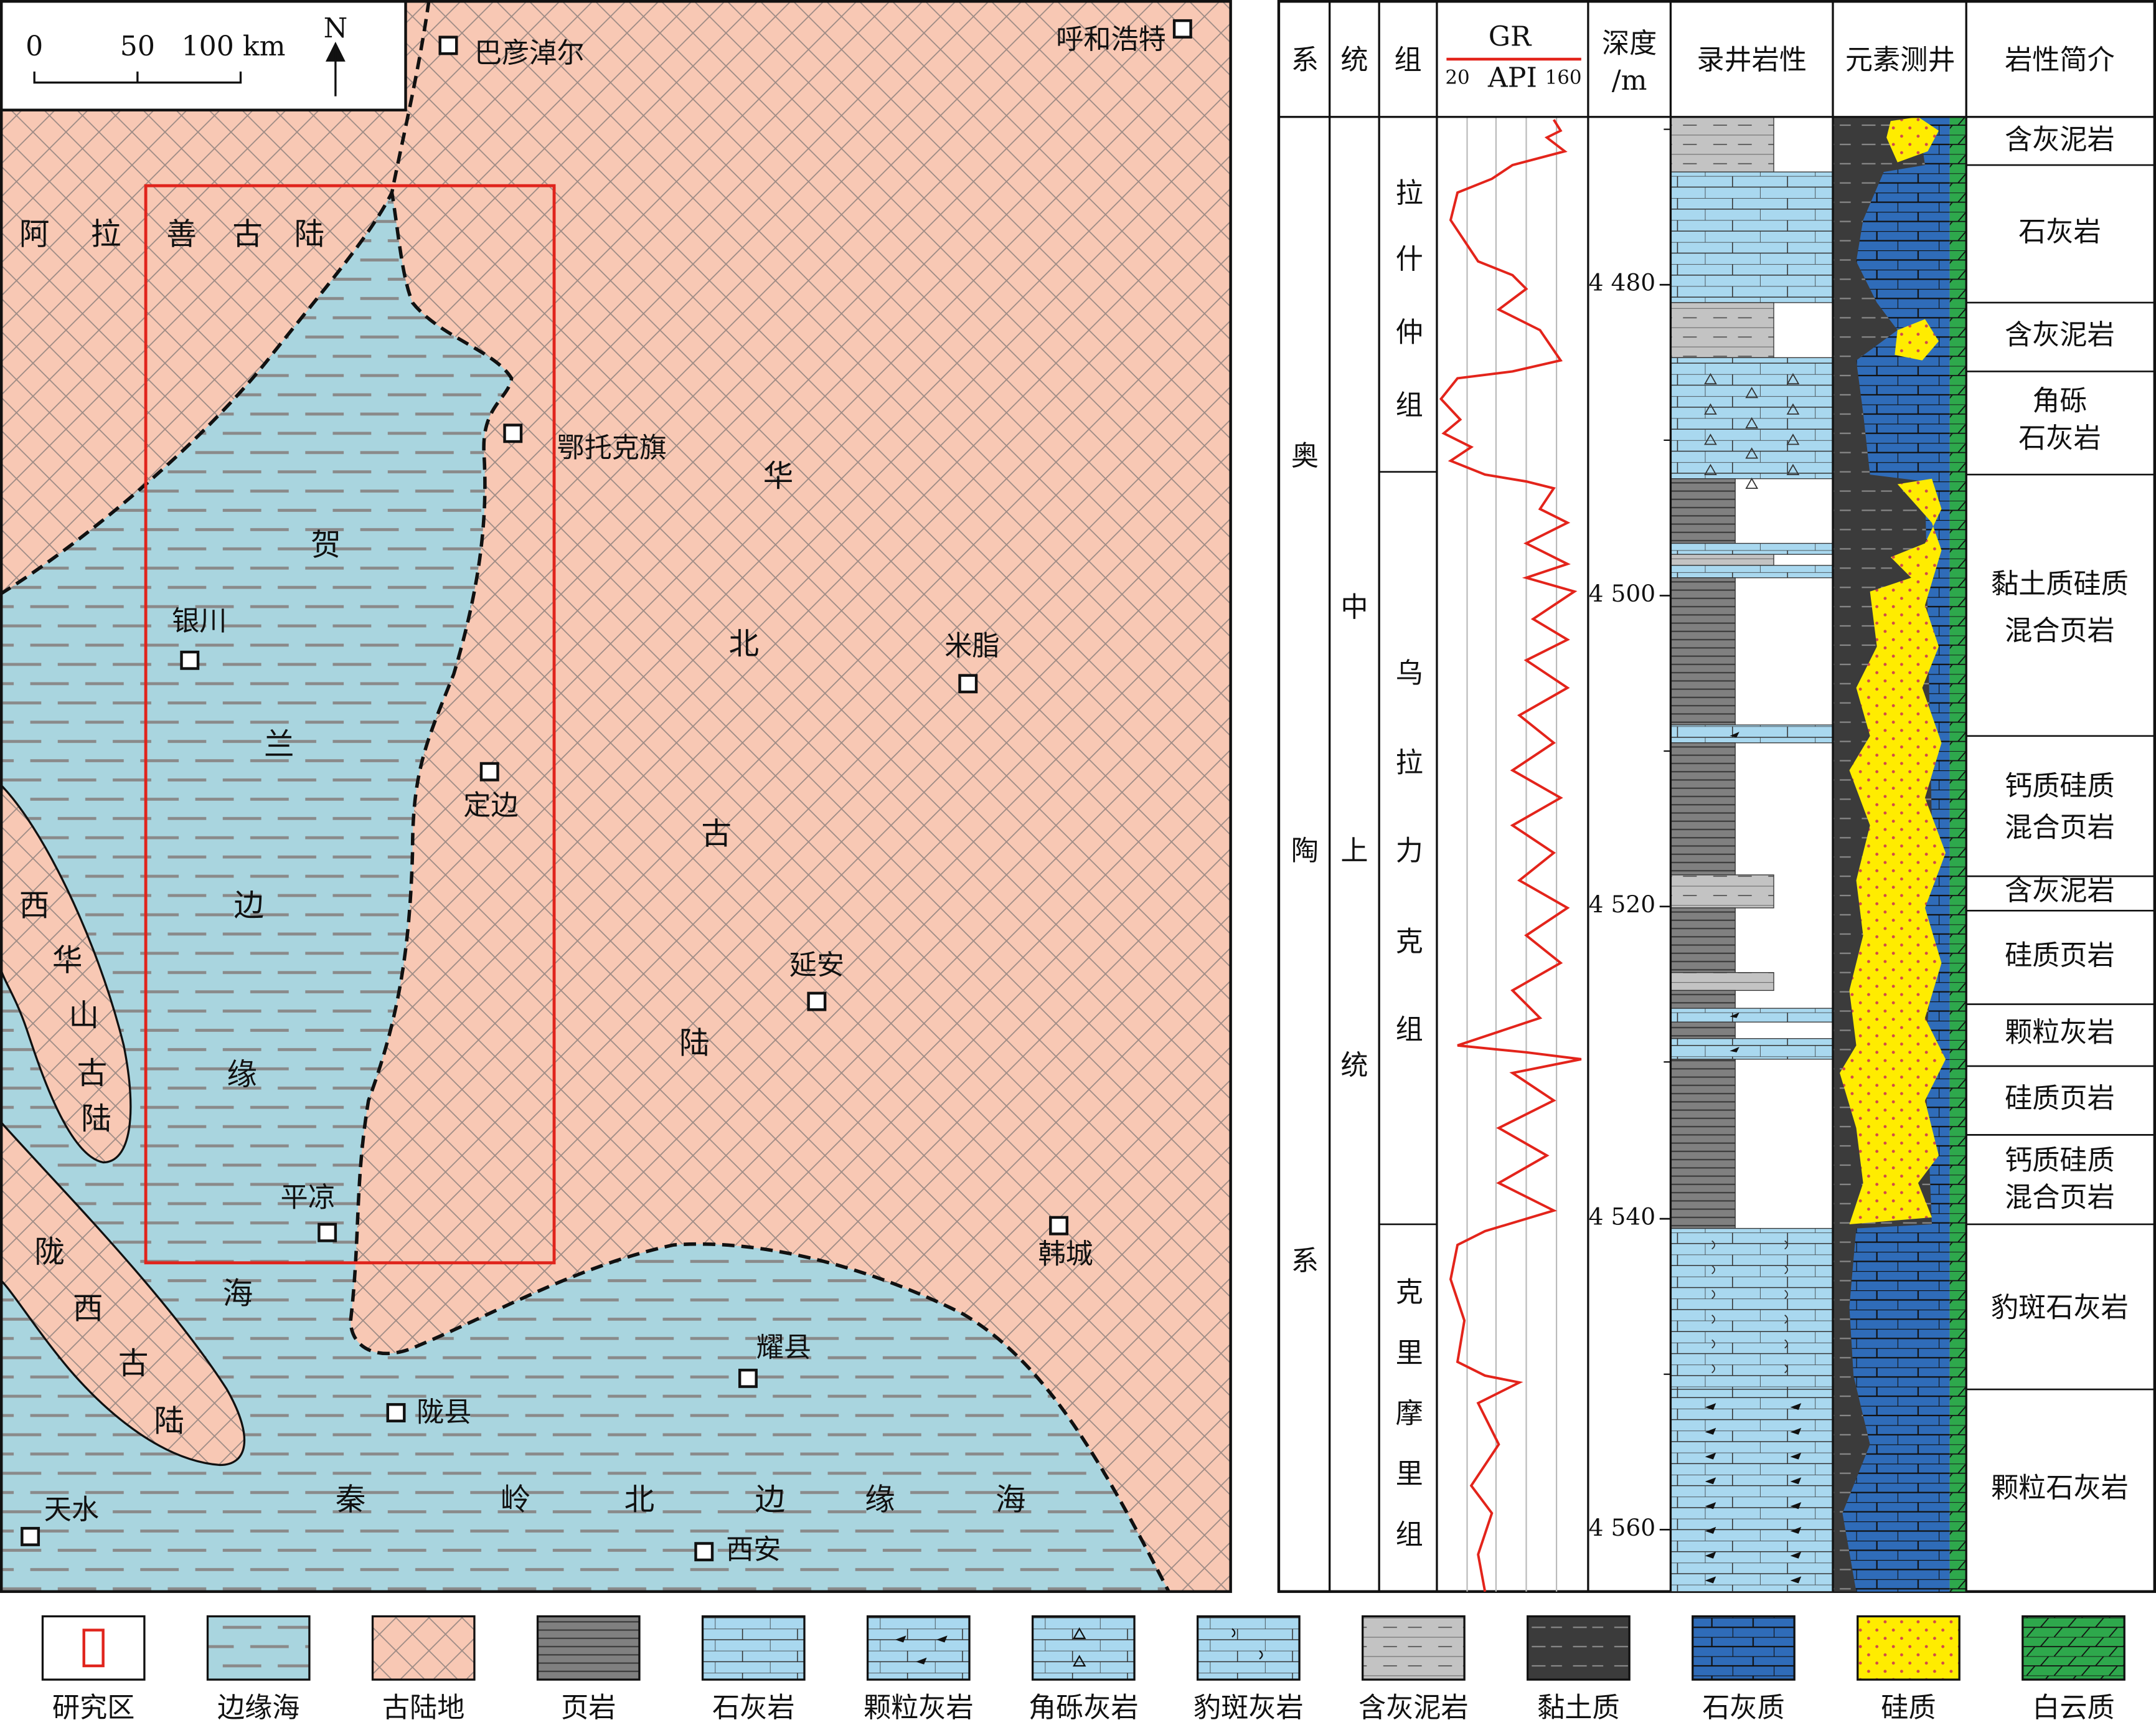 The image size is (2156, 1725). I want to click on city-label: 银川, so click(199, 621).